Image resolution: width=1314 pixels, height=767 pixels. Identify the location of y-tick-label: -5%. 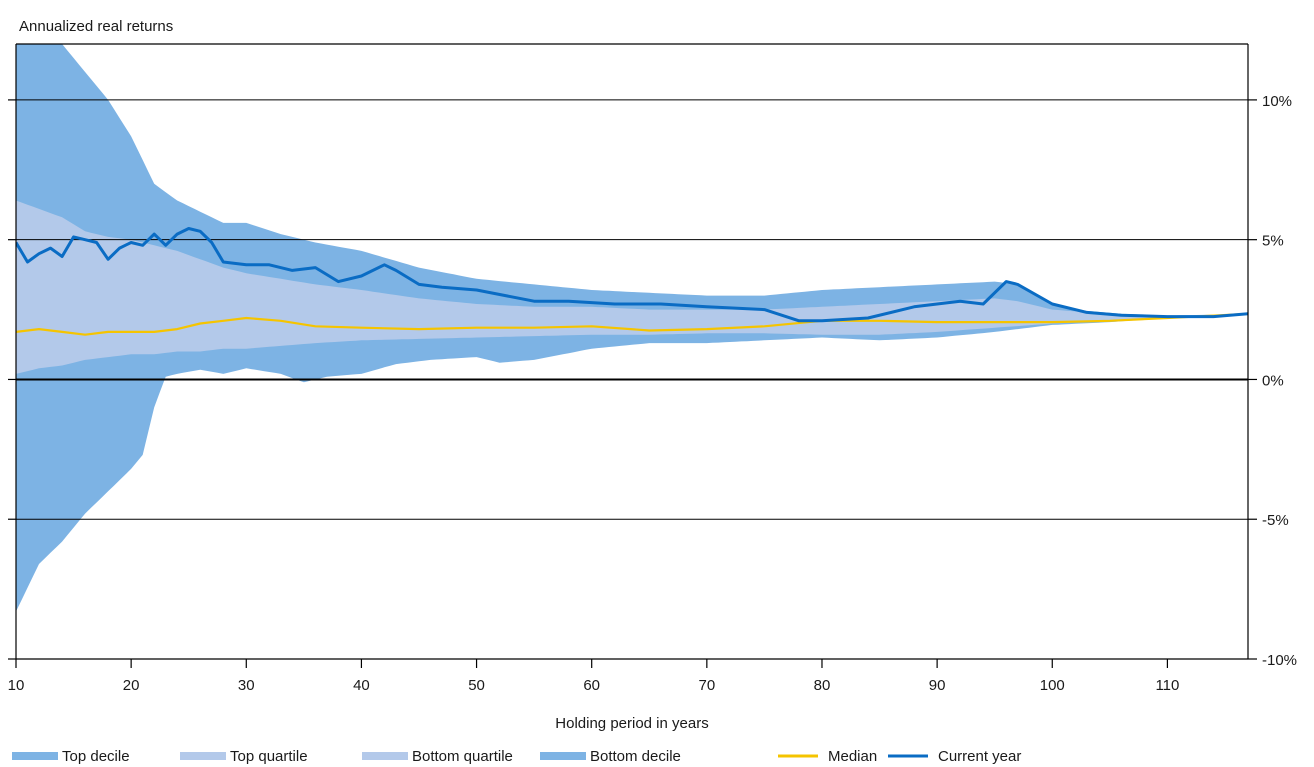
(1275, 520).